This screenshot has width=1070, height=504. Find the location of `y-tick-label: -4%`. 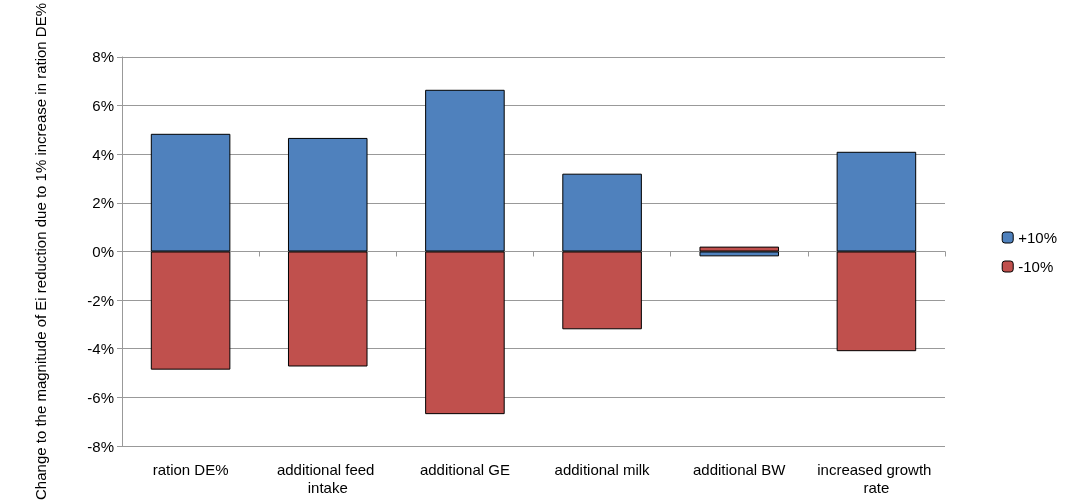

y-tick-label: -4% is located at coordinates (100, 349).